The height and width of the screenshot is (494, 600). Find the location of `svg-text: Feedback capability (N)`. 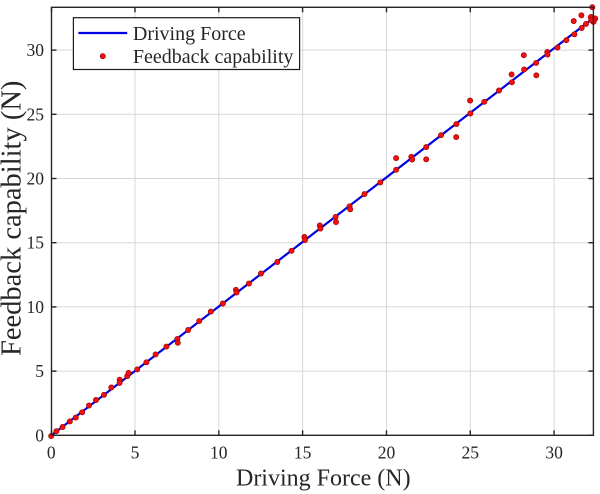

svg-text: Feedback capability (N) is located at coordinates (14, 218).